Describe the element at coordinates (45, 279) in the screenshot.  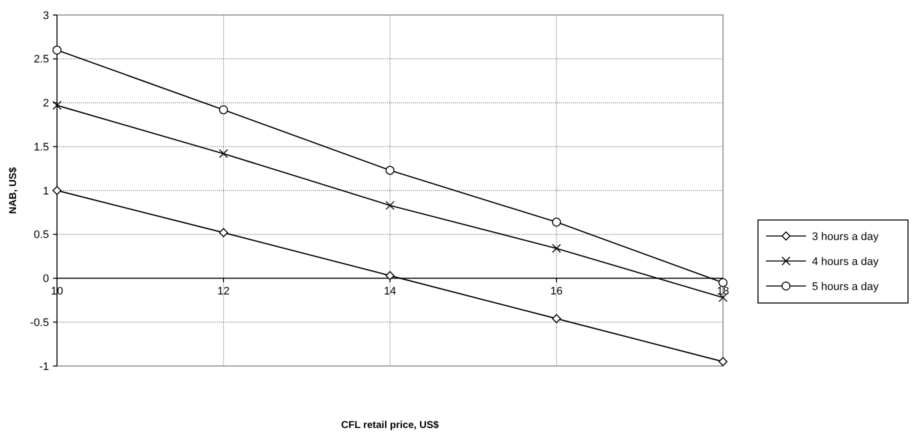
I see `y-tick-label: 0` at that location.